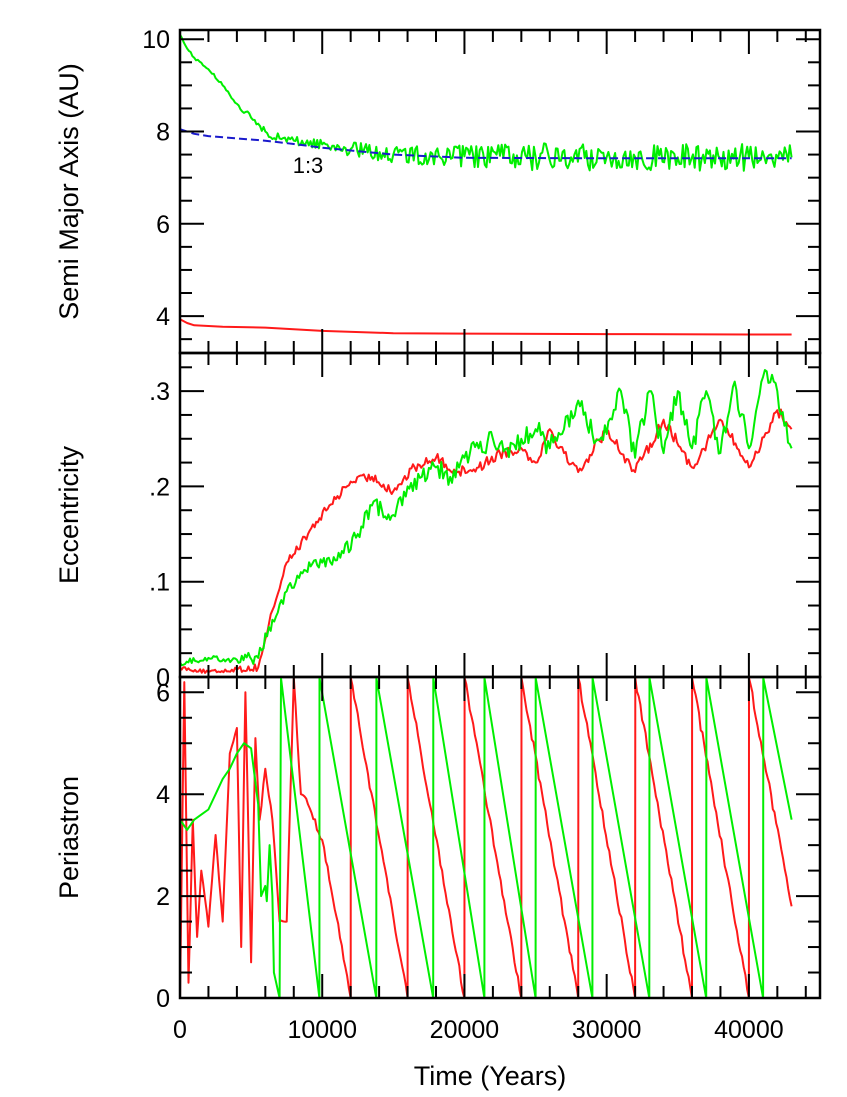  Describe the element at coordinates (180, 1030) in the screenshot. I see `x-tick-label: 0` at that location.